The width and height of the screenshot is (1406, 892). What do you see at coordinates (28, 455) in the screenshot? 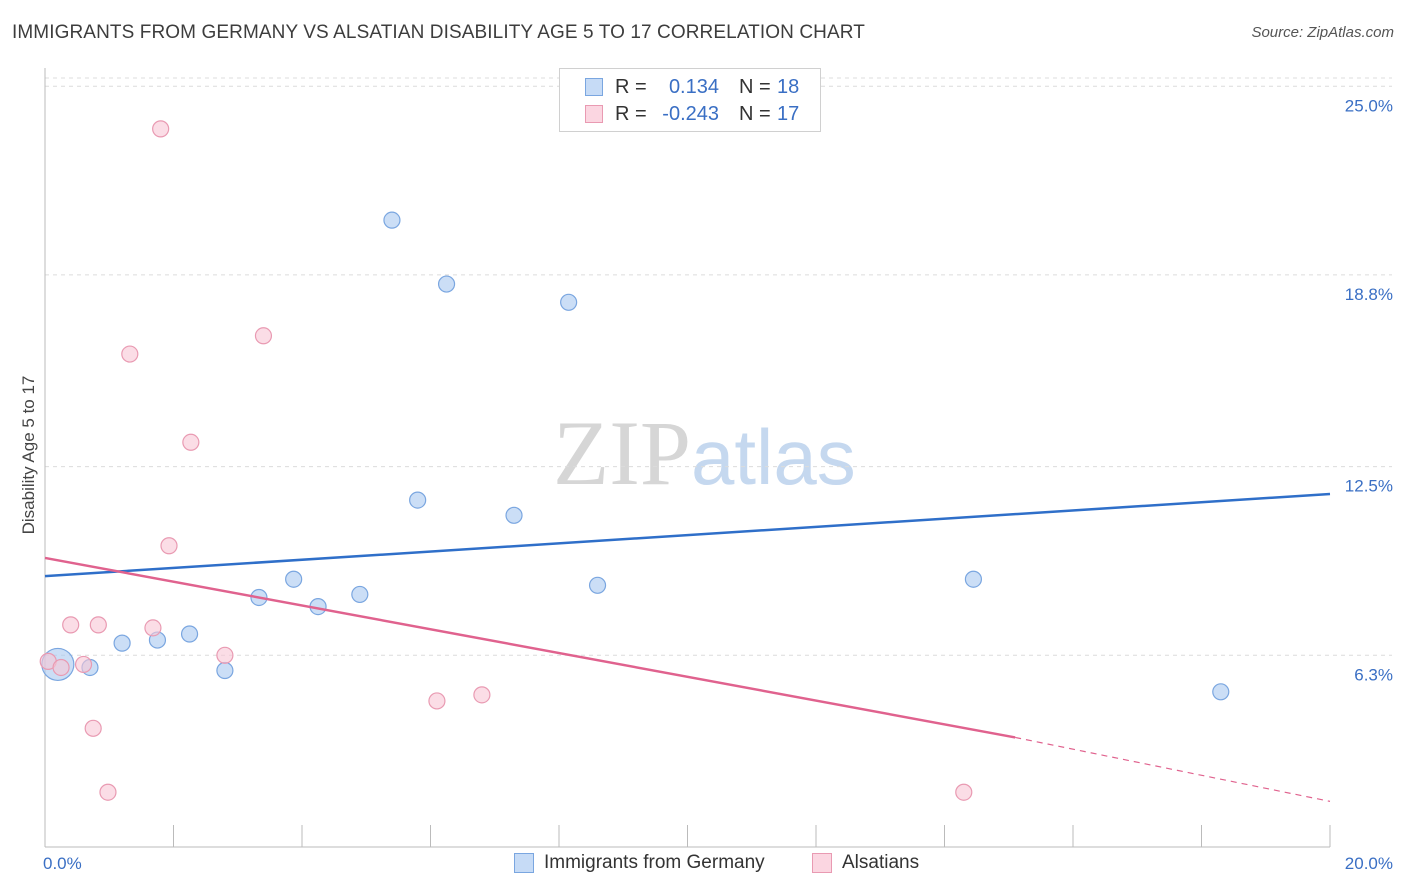
I see `y-axis-label: Disability Age 5 to 17` at bounding box center [28, 455].